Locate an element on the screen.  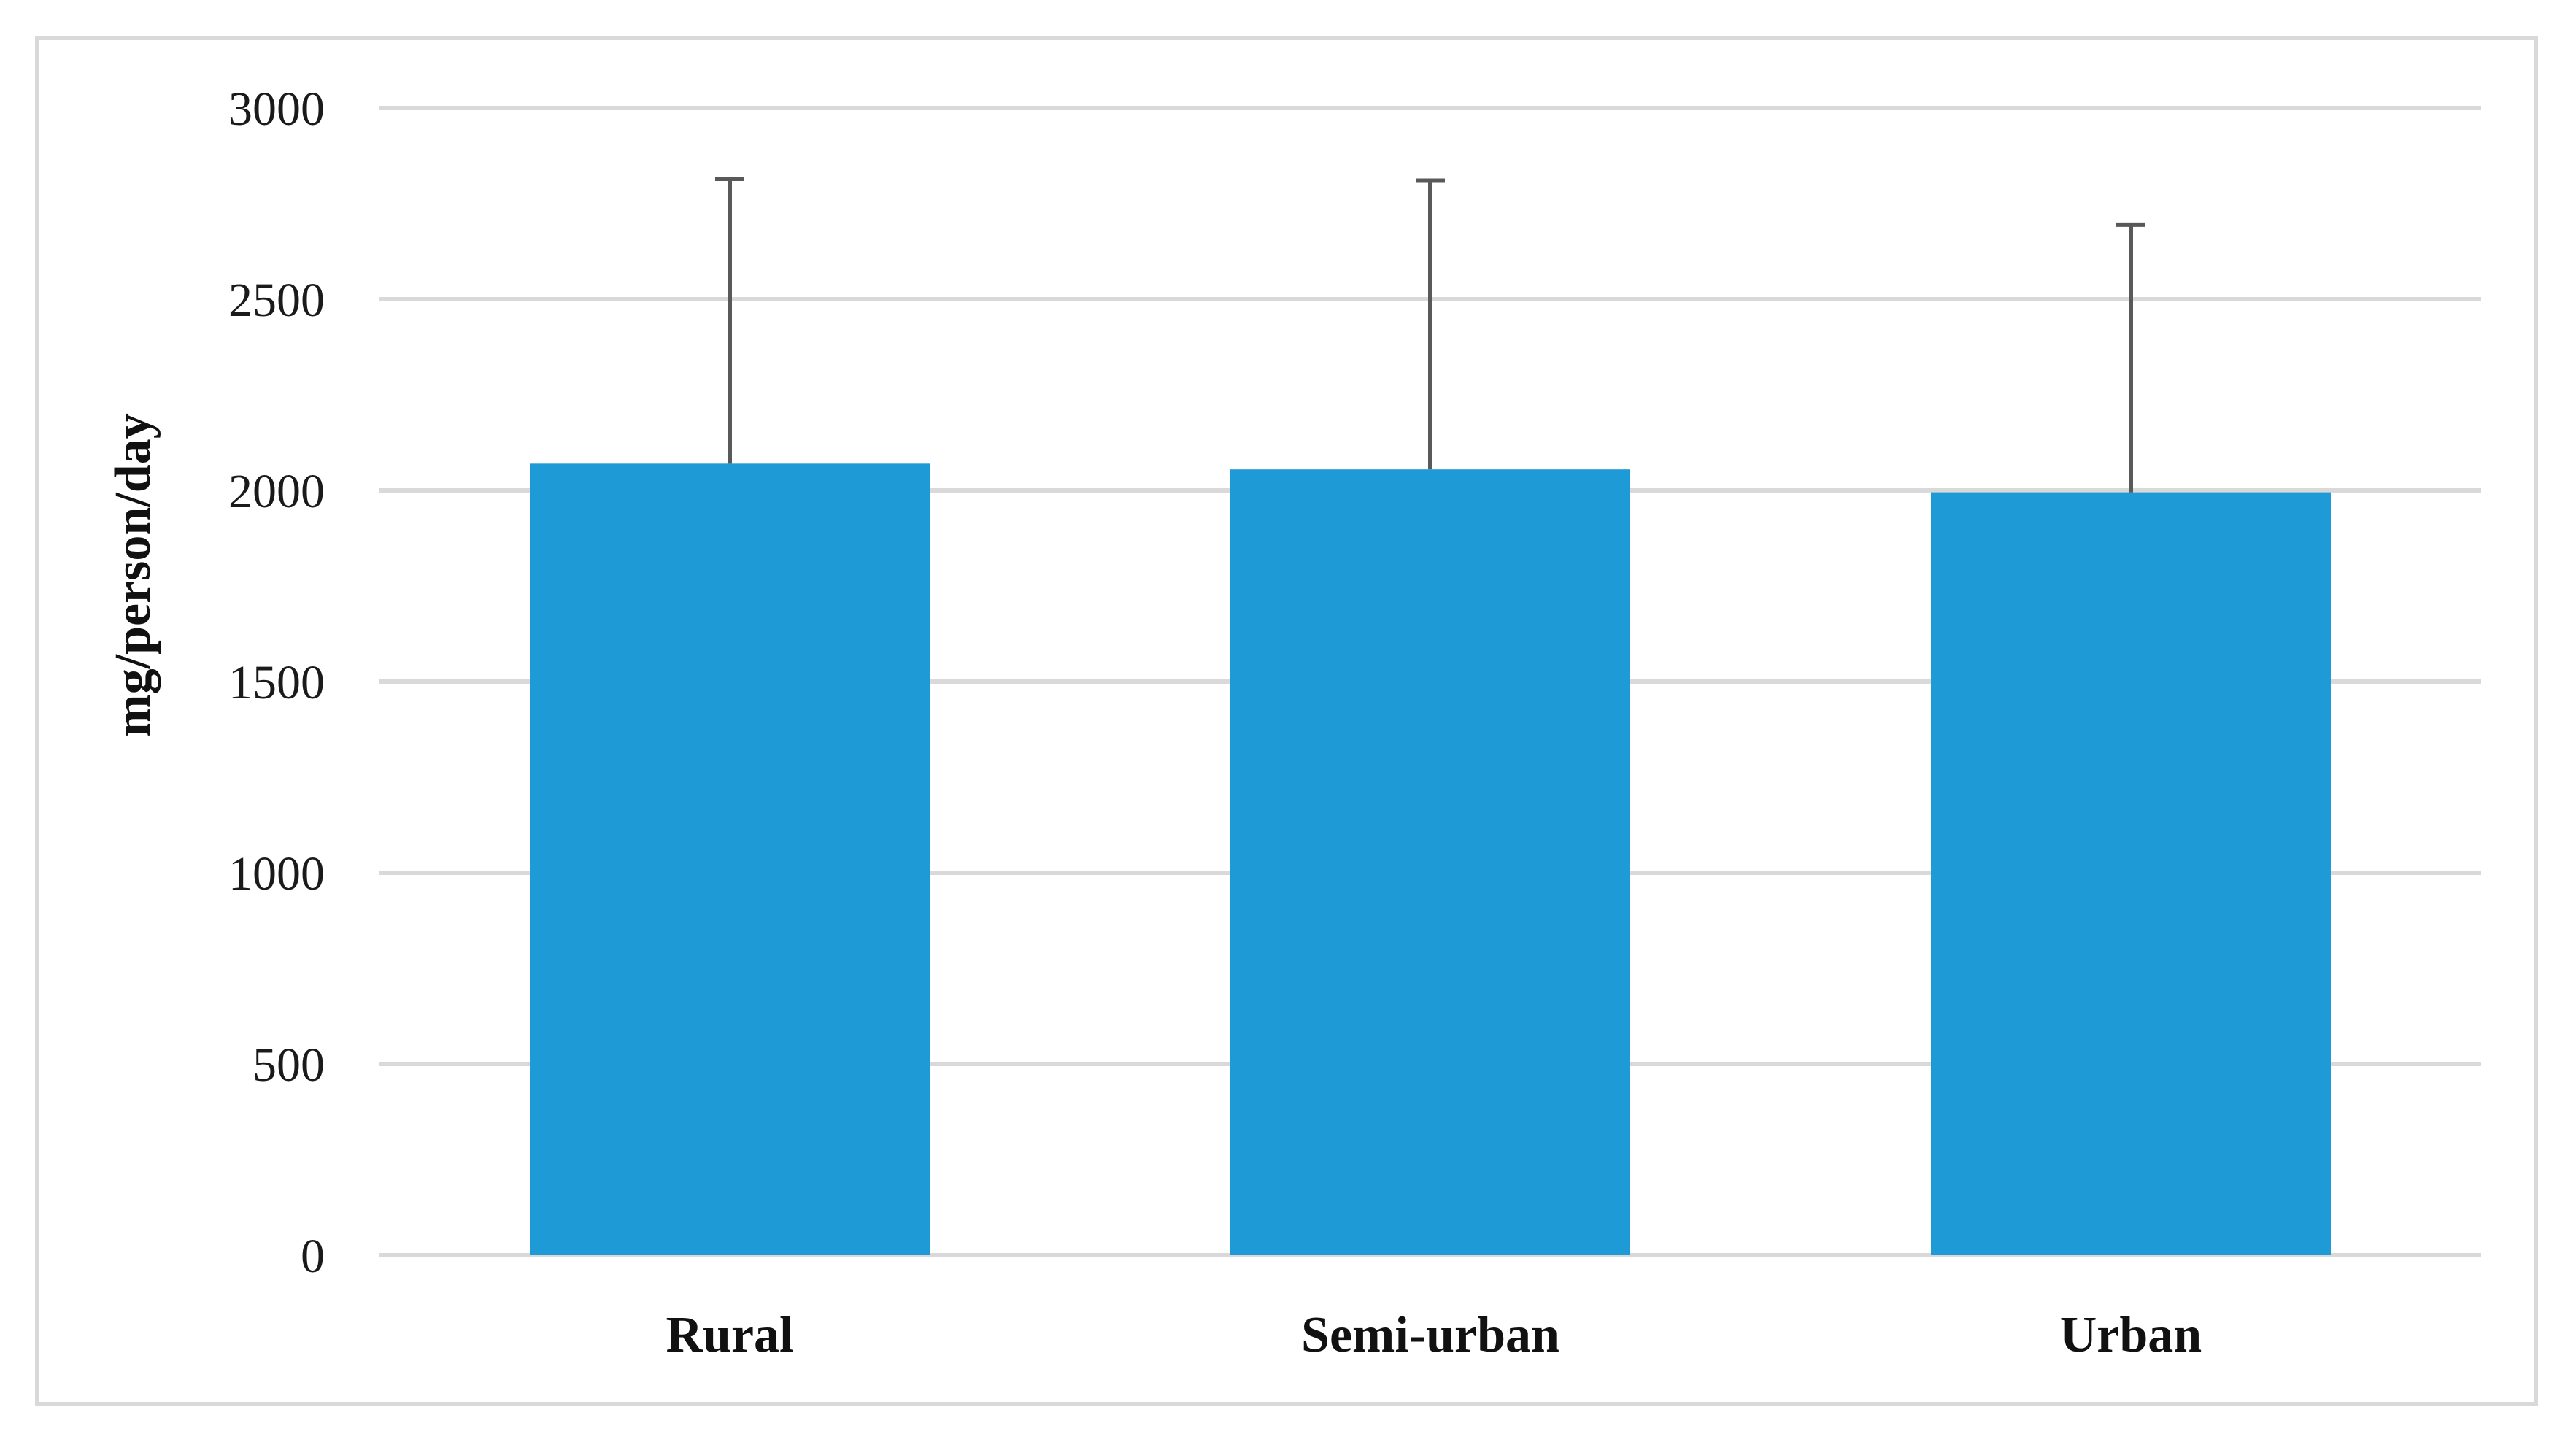
x-category-label: Semi-urban is located at coordinates (1430, 1335).